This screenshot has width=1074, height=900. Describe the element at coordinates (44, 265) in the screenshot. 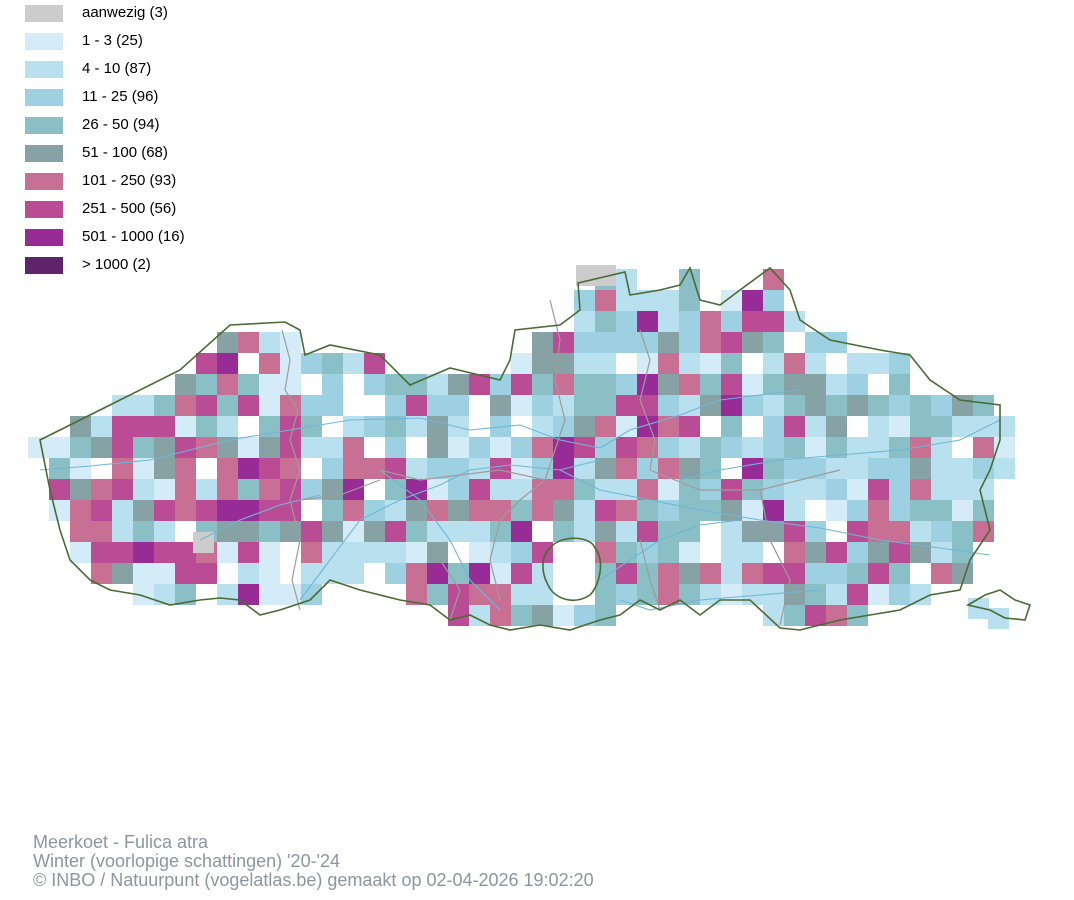

I see `legend-swatch` at that location.